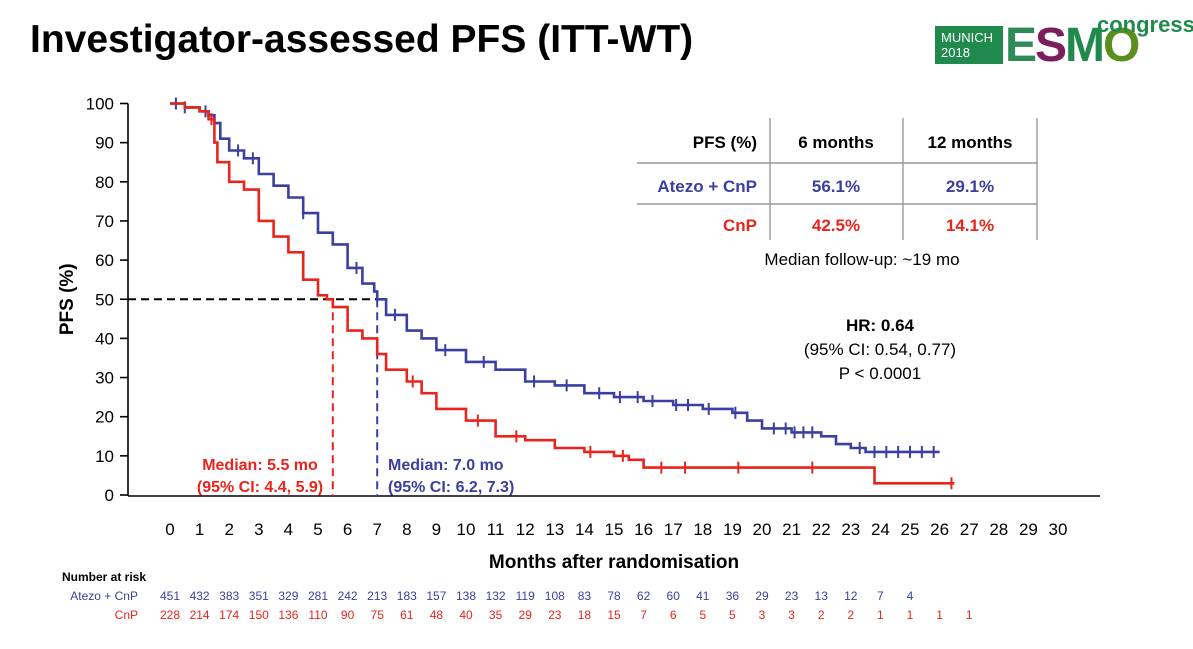 This screenshot has height=649, width=1193. I want to click on x-tick-label: 10, so click(466, 529).